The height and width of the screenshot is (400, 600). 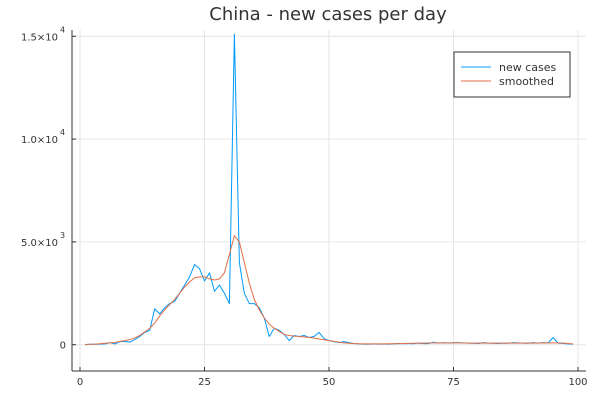 I want to click on legend-box, so click(x=512, y=74).